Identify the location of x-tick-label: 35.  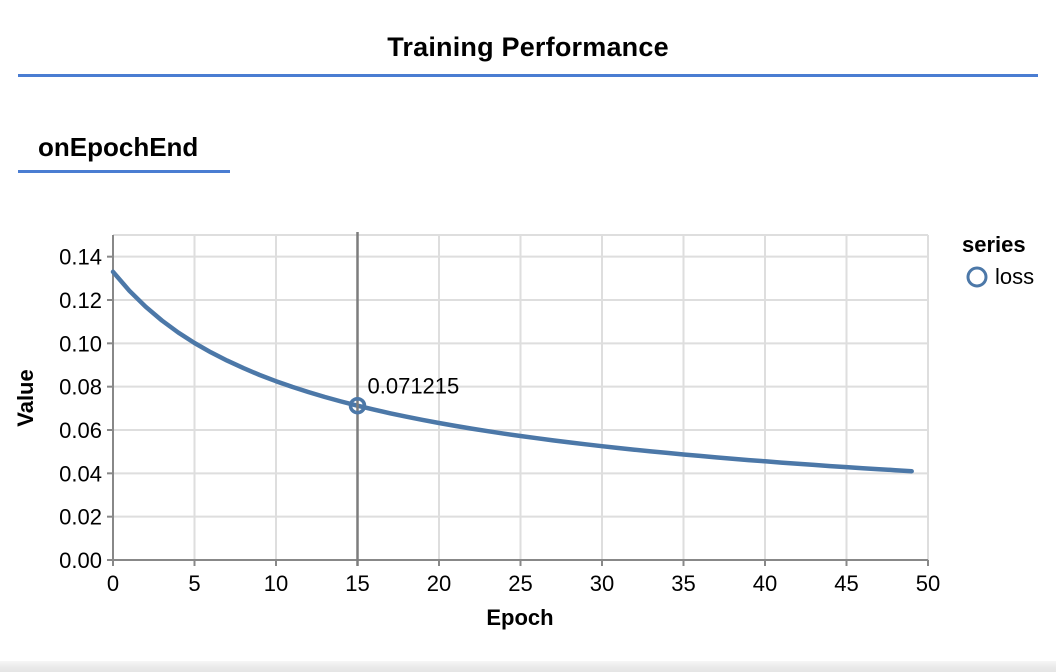
(683, 583).